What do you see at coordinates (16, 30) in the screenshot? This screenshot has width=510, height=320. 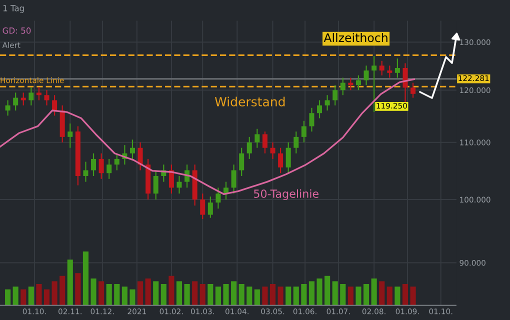 I see `annotation: GD: 50` at bounding box center [16, 30].